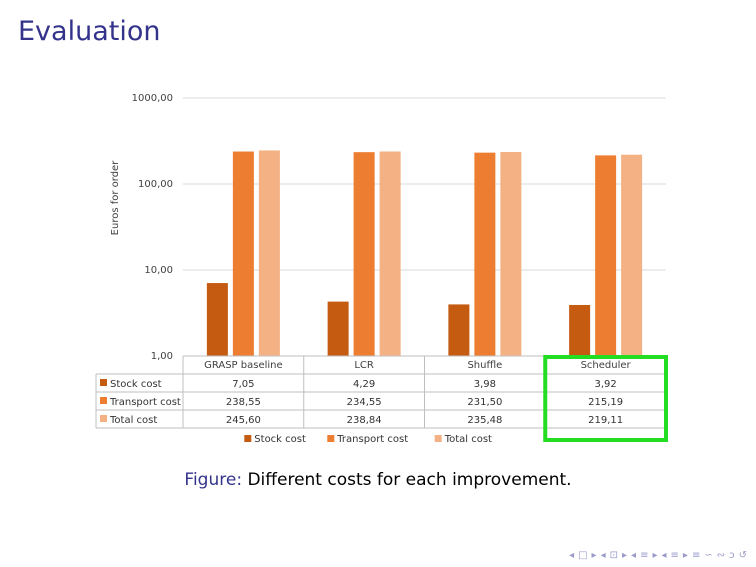 The height and width of the screenshot is (567, 756). What do you see at coordinates (152, 98) in the screenshot?
I see `y-tick-label-3: 1000,00` at bounding box center [152, 98].